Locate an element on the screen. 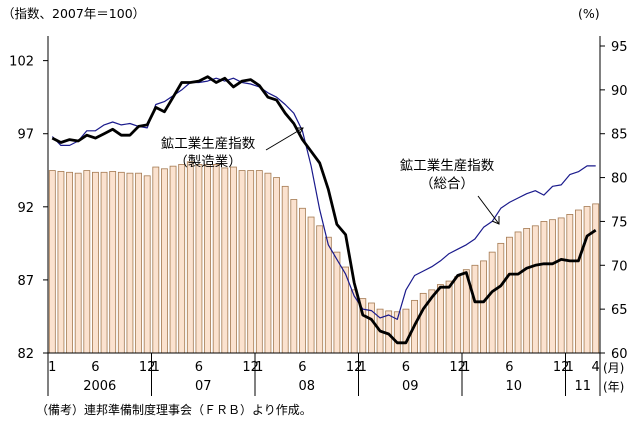 The height and width of the screenshot is (429, 641). year-label: 09 is located at coordinates (410, 386).